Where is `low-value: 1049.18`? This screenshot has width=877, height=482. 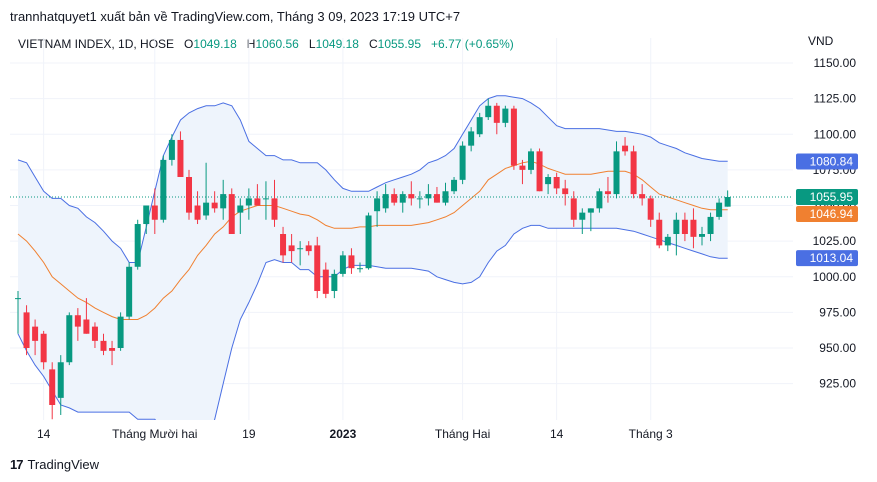
low-value: 1049.18 is located at coordinates (337, 44).